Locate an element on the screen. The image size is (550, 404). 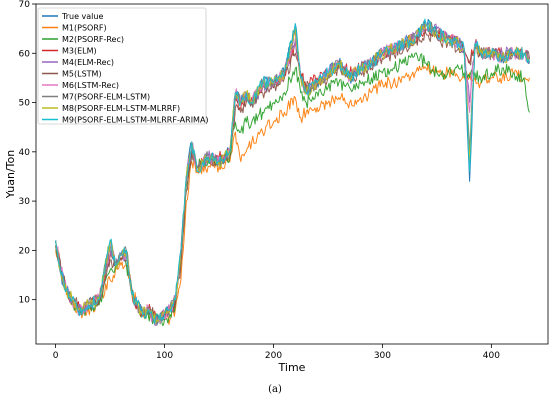
legend-entry: M1(PSORF) is located at coordinates (84, 28).